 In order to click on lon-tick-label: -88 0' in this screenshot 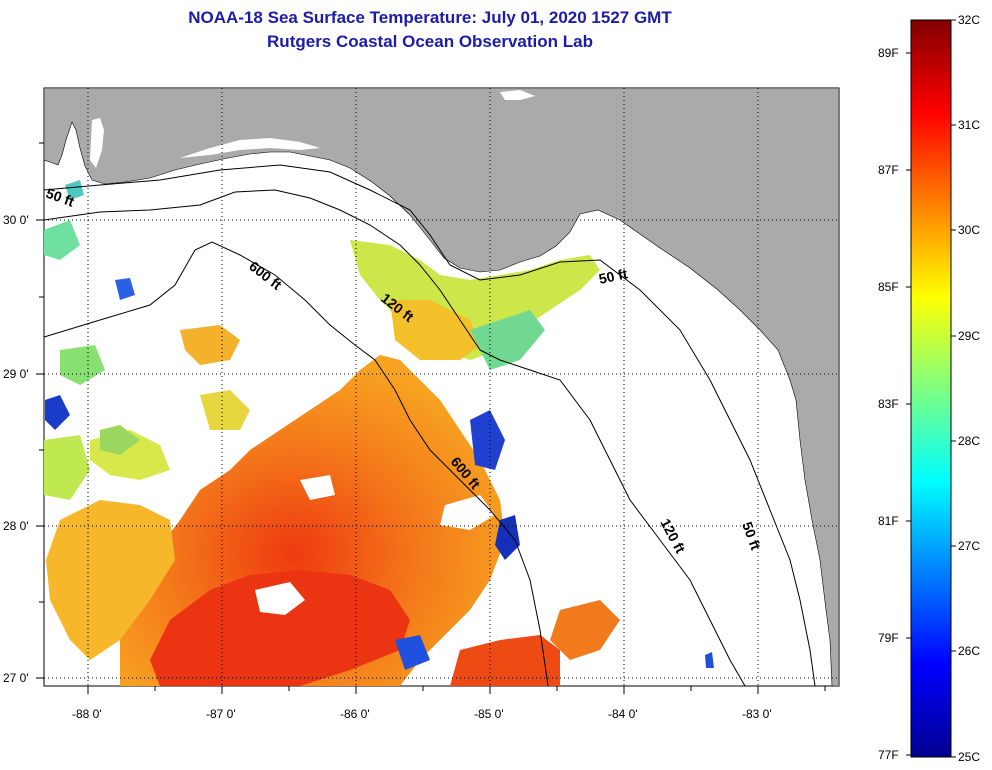, I will do `click(87, 714)`.